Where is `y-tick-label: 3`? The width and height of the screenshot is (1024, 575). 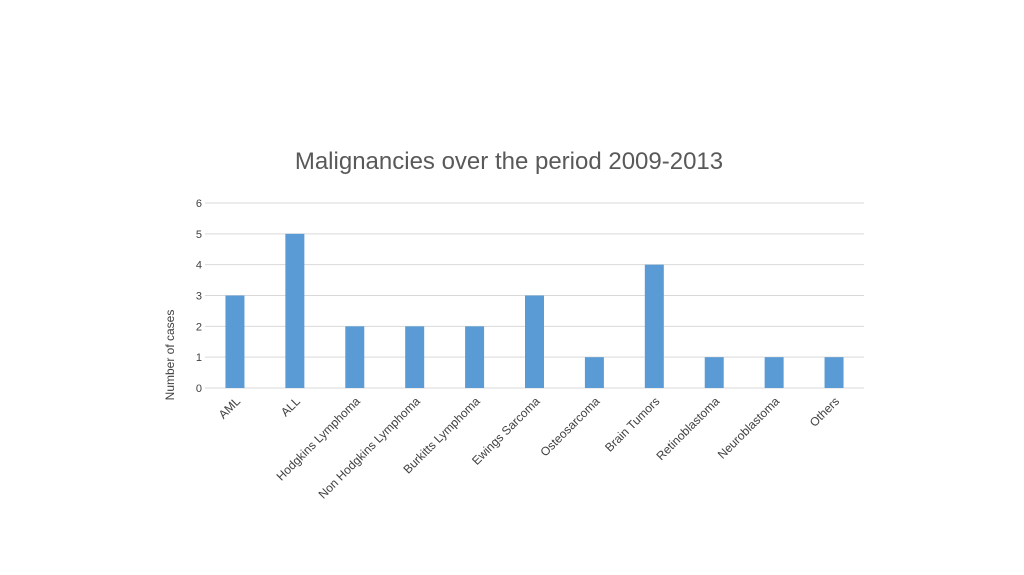 y-tick-label: 3 is located at coordinates (199, 297).